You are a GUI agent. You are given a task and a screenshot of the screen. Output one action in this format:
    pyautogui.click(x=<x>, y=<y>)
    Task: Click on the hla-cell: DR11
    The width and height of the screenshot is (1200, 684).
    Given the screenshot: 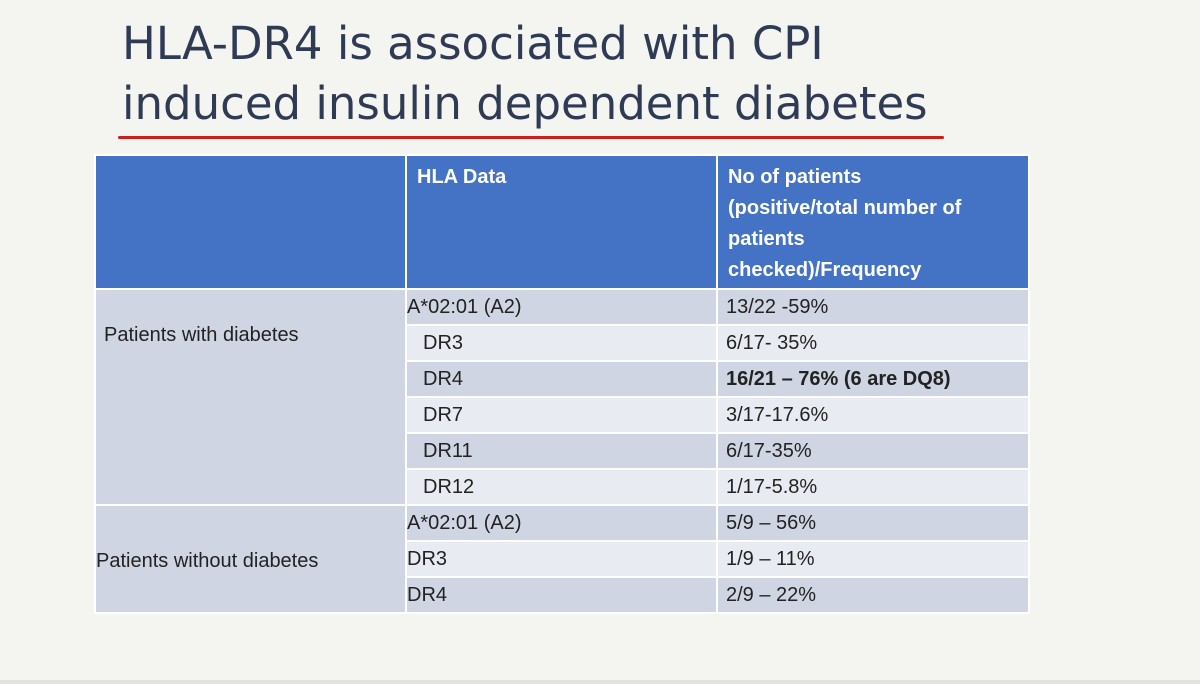 What is the action you would take?
    pyautogui.click(x=561, y=451)
    